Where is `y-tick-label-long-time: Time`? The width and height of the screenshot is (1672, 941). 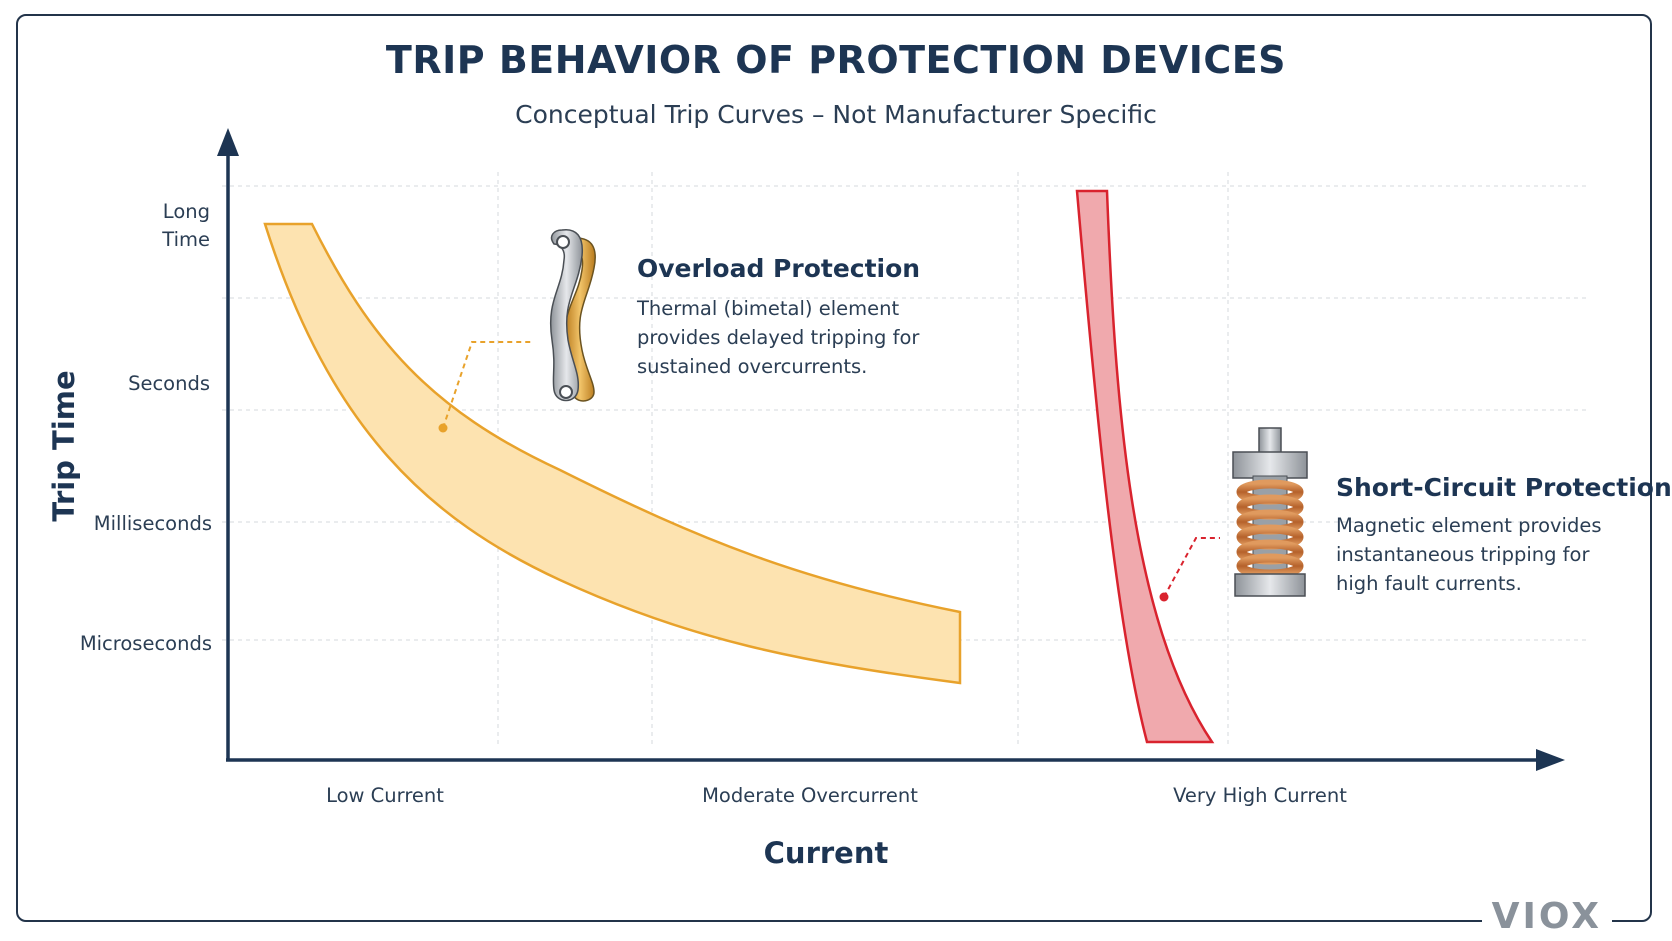 y-tick-label-long-time: Time is located at coordinates (185, 239).